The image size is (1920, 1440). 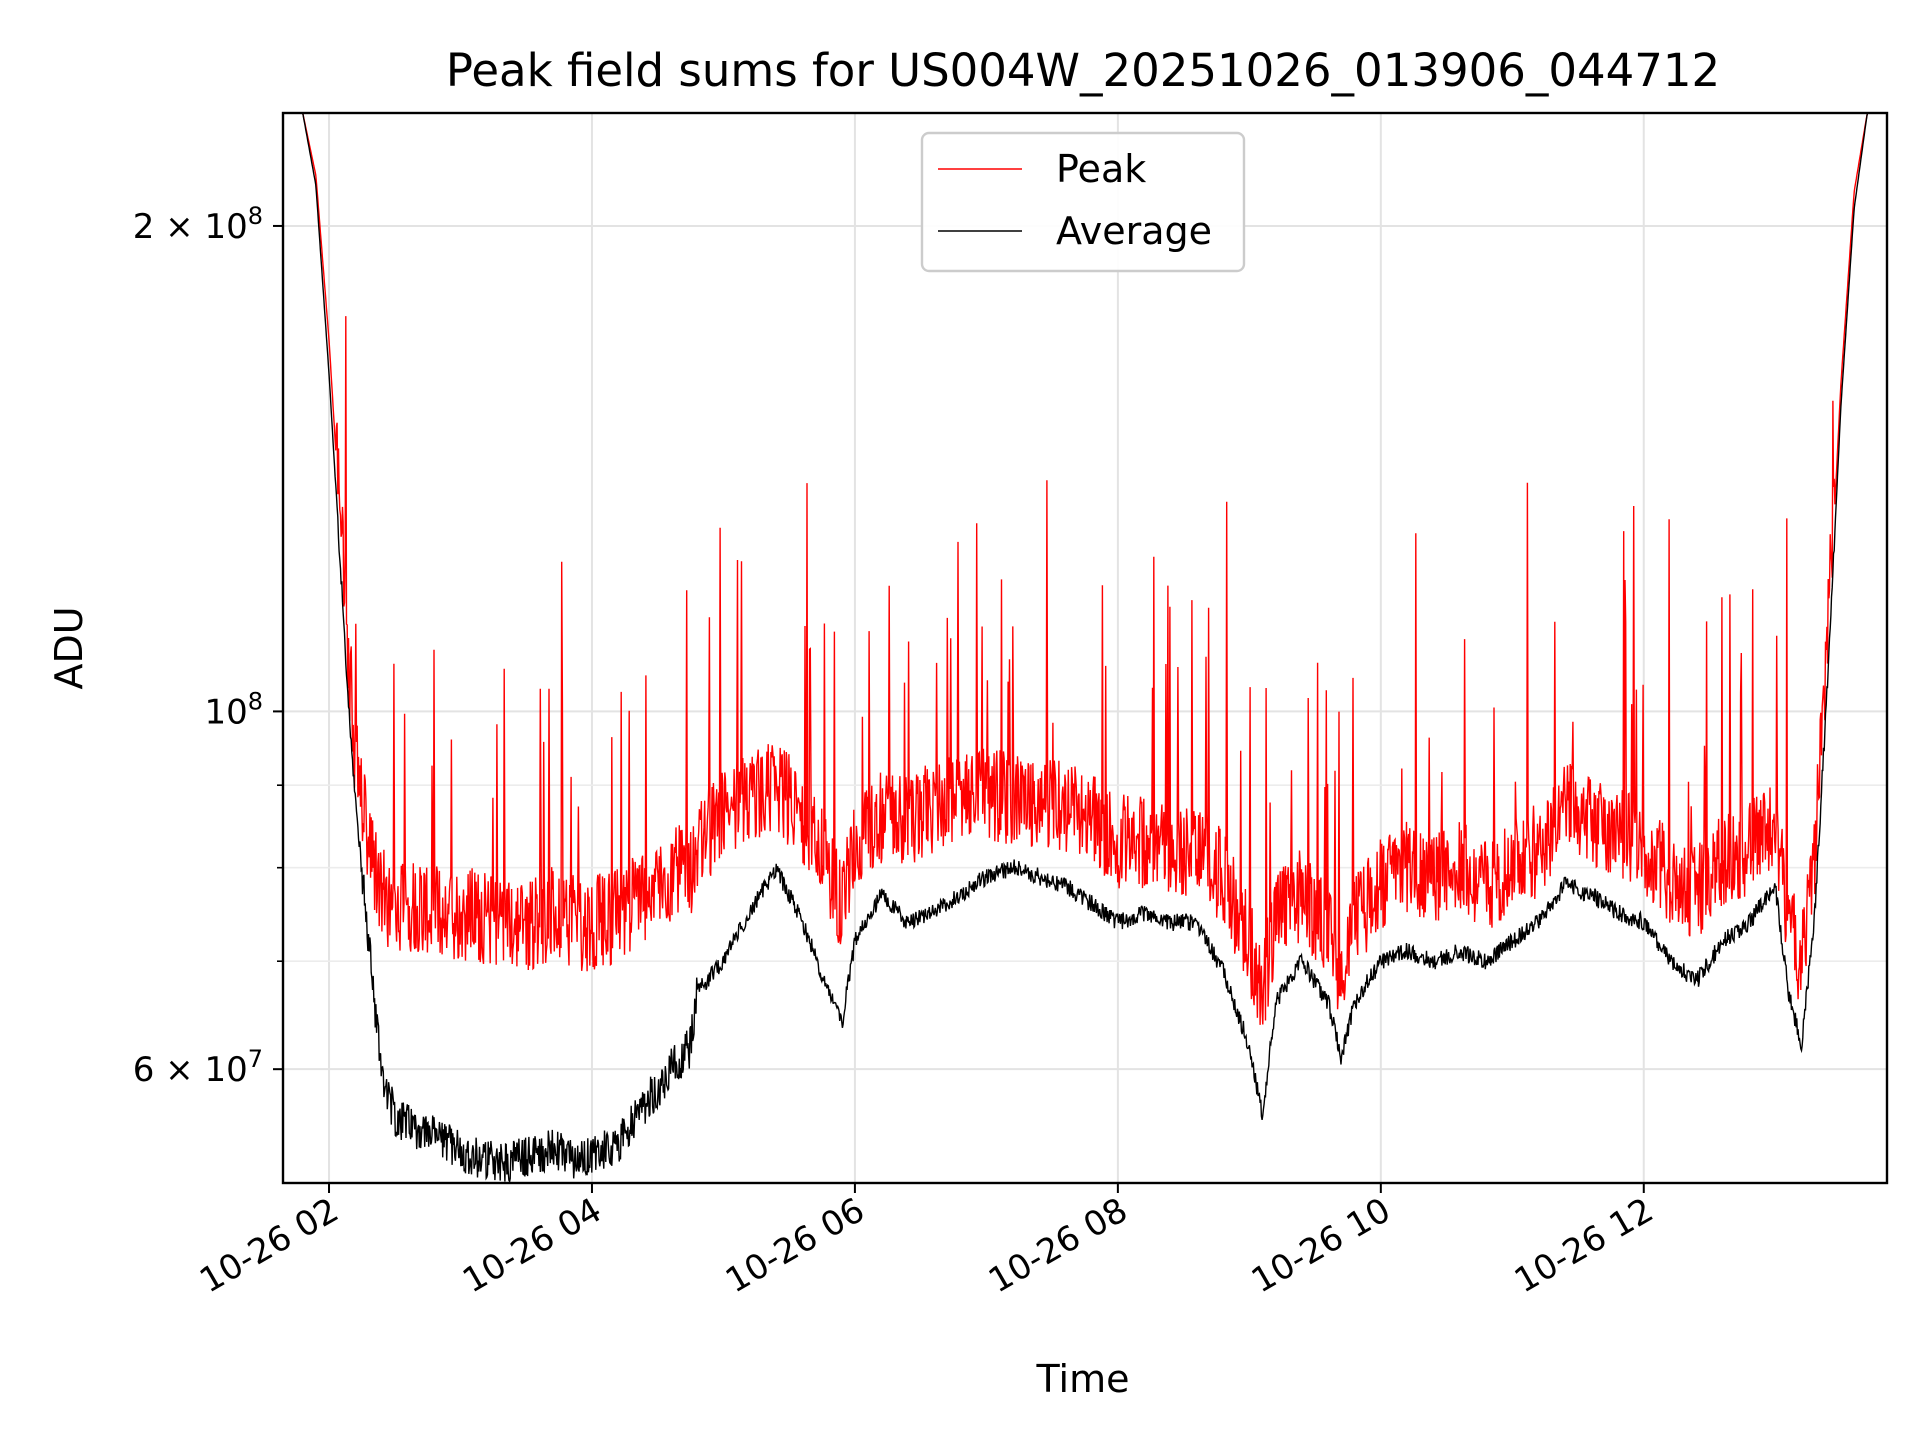 What do you see at coordinates (69, 647) in the screenshot?
I see `y-axis-label: ADU` at bounding box center [69, 647].